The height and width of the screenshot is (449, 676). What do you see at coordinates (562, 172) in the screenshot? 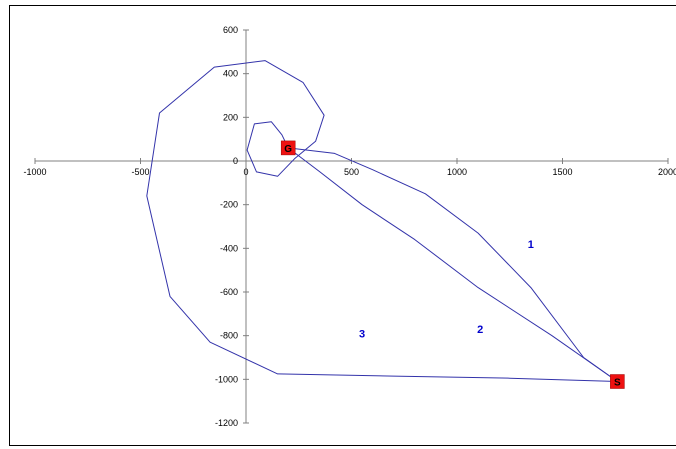
I see `x-tick-label: 1500` at bounding box center [562, 172].